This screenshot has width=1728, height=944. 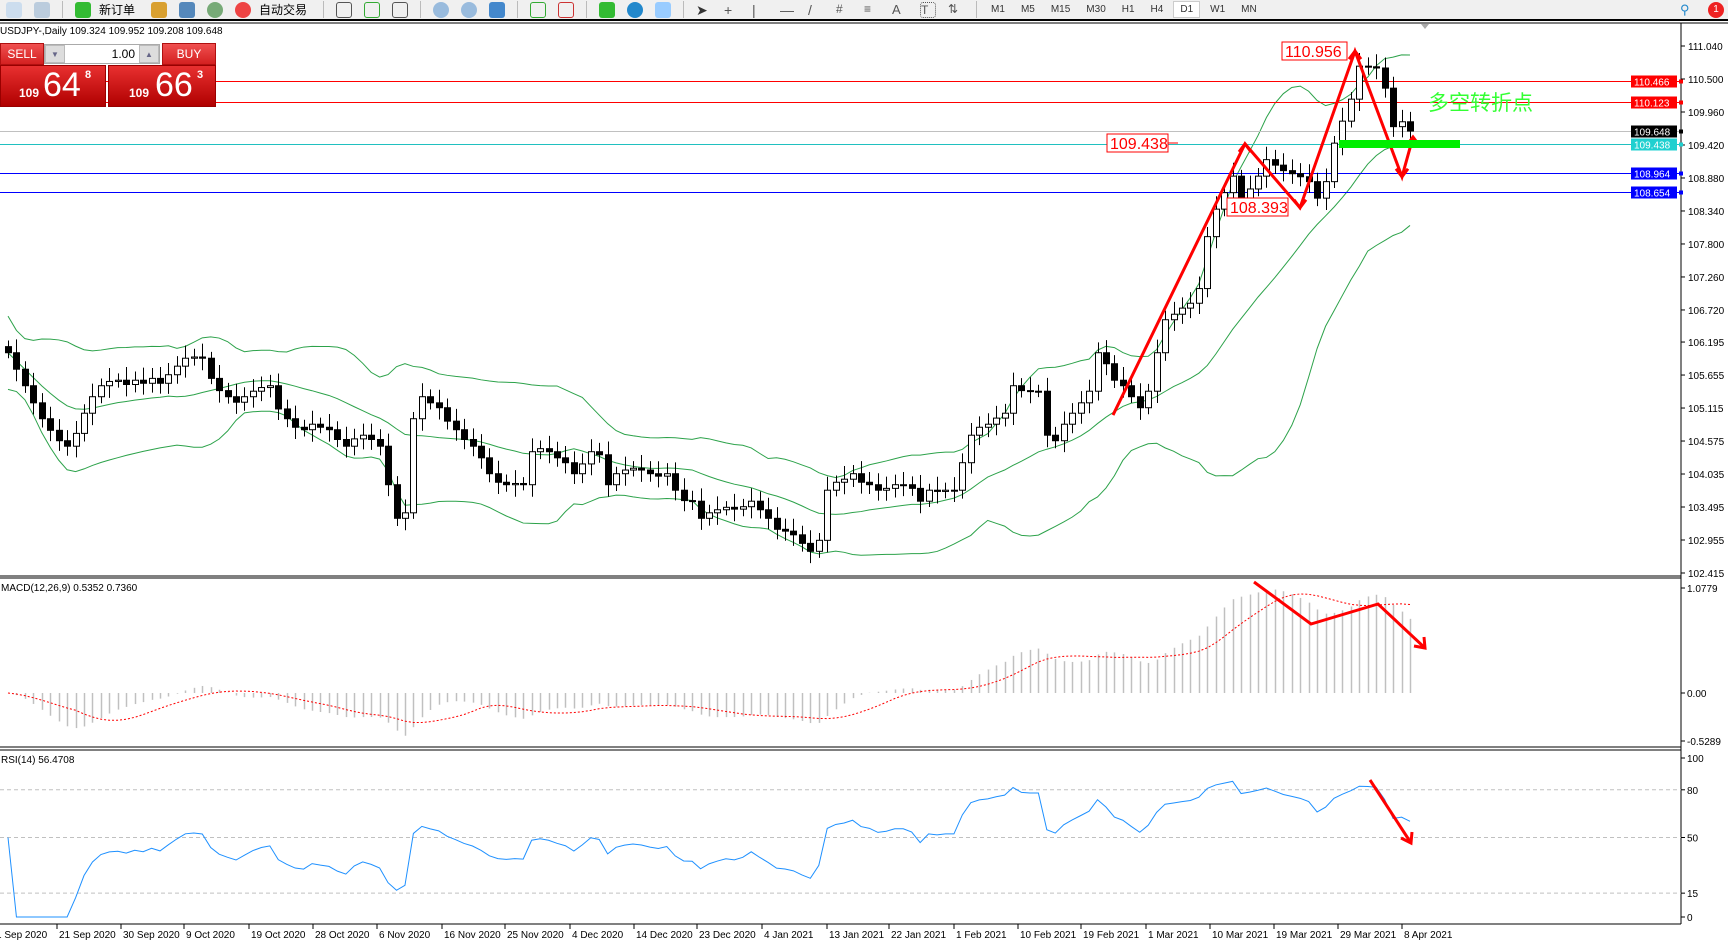 What do you see at coordinates (1340, 615) in the screenshot?
I see `macd-divergence-arrow` at bounding box center [1340, 615].